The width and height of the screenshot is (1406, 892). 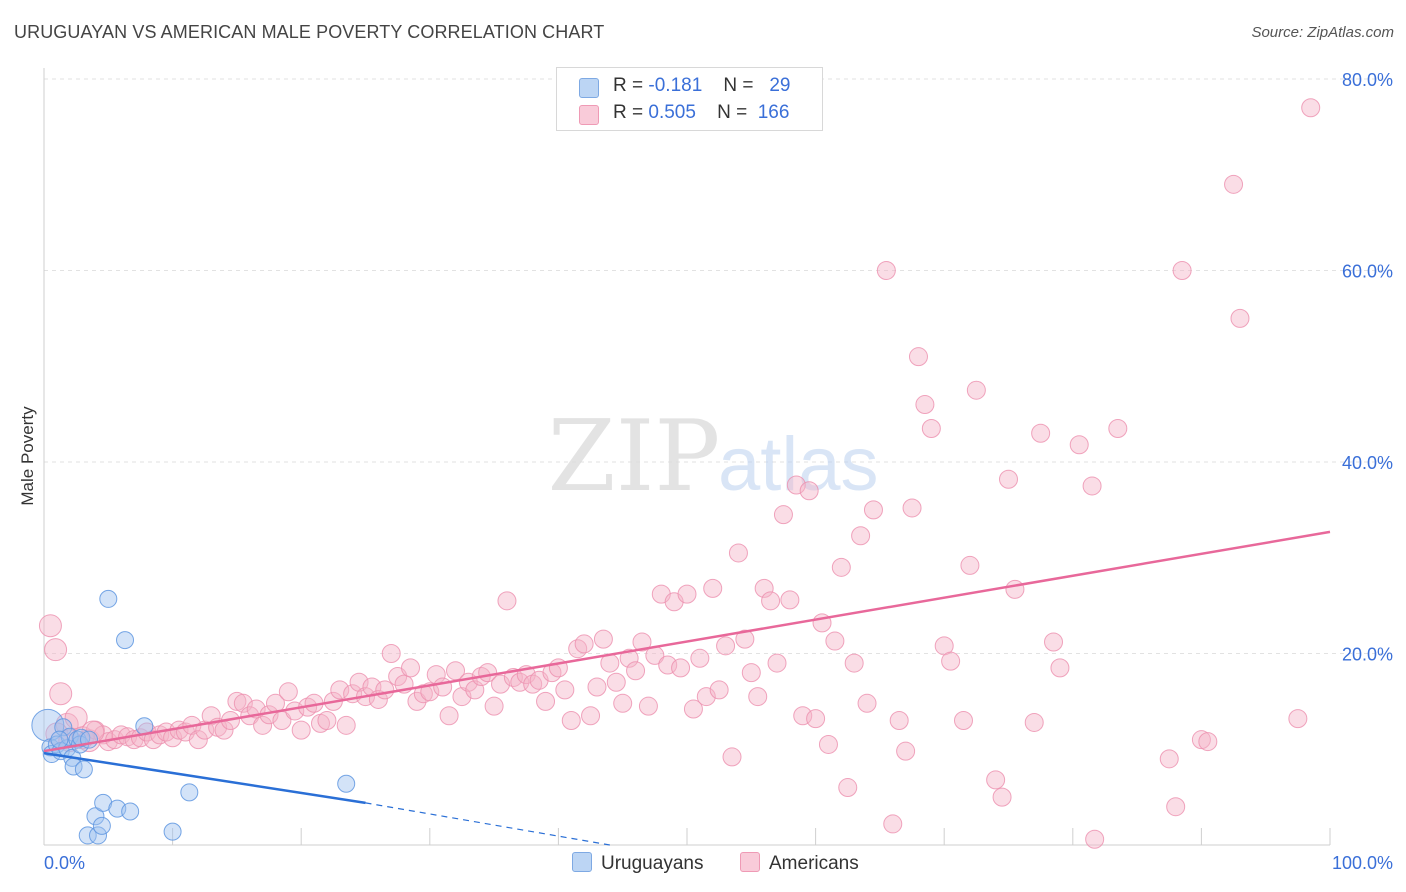 I want to click on legend-item-uruguayans: Uruguayans, so click(x=637, y=864).